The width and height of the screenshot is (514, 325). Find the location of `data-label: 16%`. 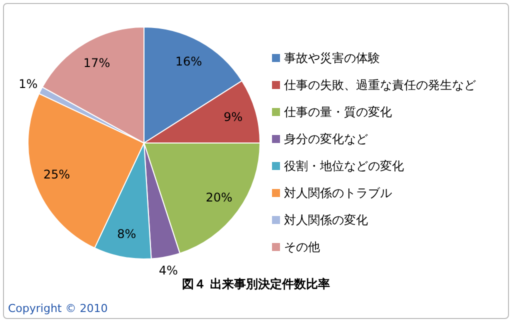

data-label: 16% is located at coordinates (188, 61).